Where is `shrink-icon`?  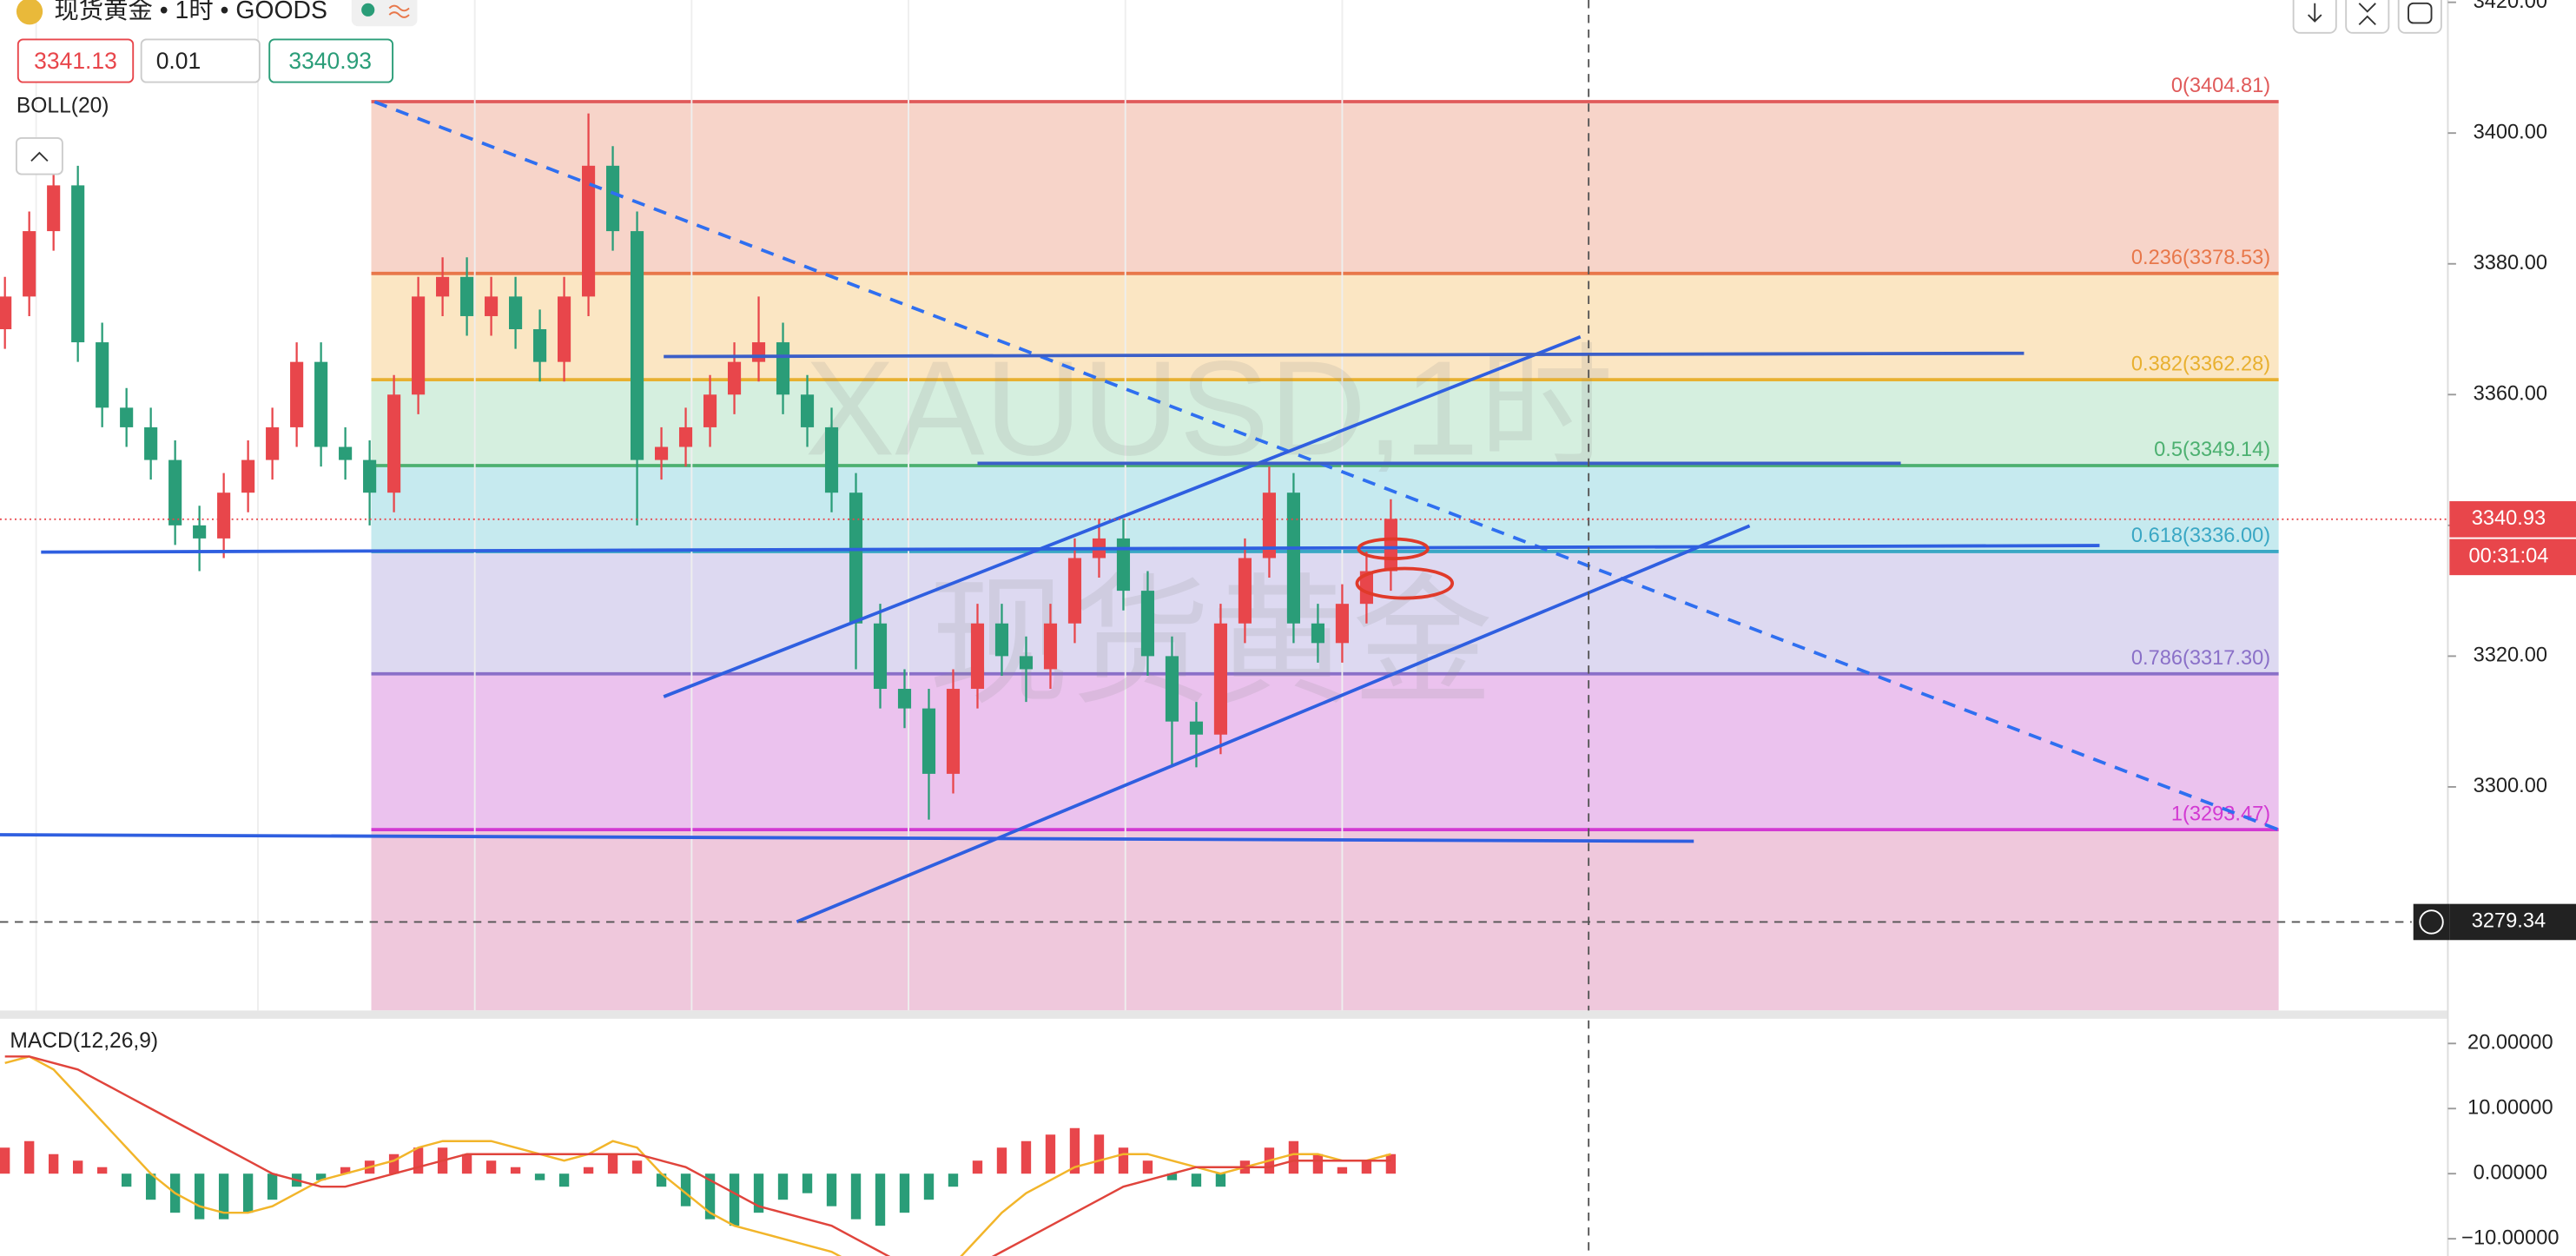 shrink-icon is located at coordinates (2367, 14).